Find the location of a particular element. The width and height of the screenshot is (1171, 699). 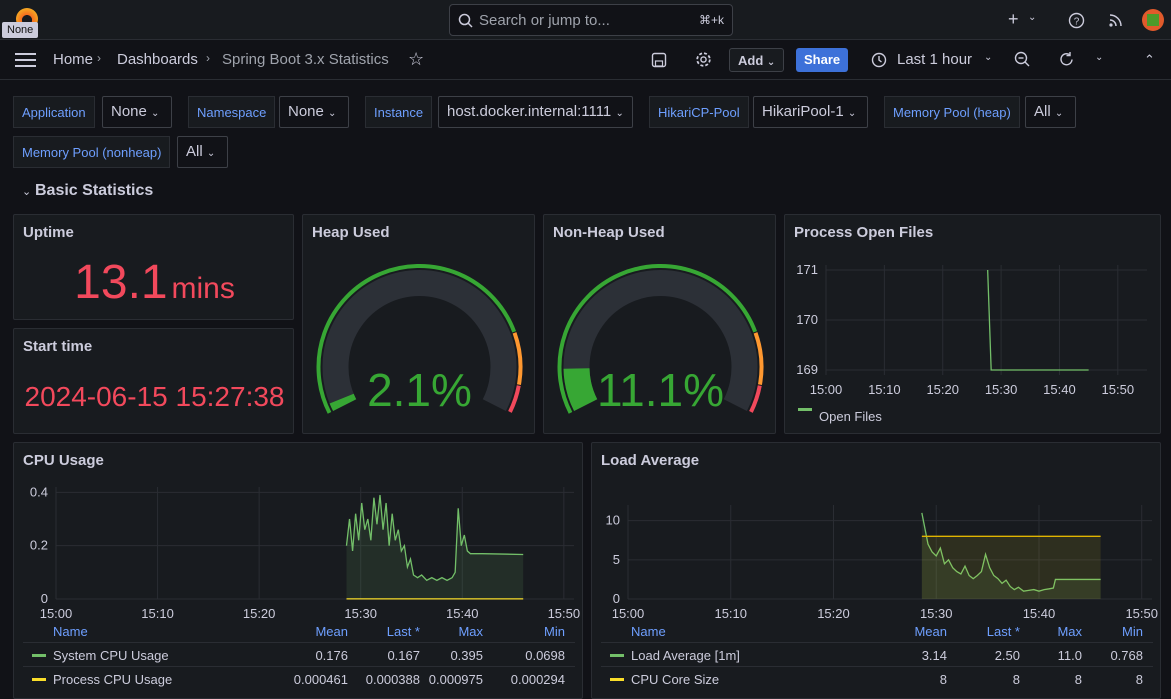

cpu-legend-row-divider is located at coordinates (299, 642).